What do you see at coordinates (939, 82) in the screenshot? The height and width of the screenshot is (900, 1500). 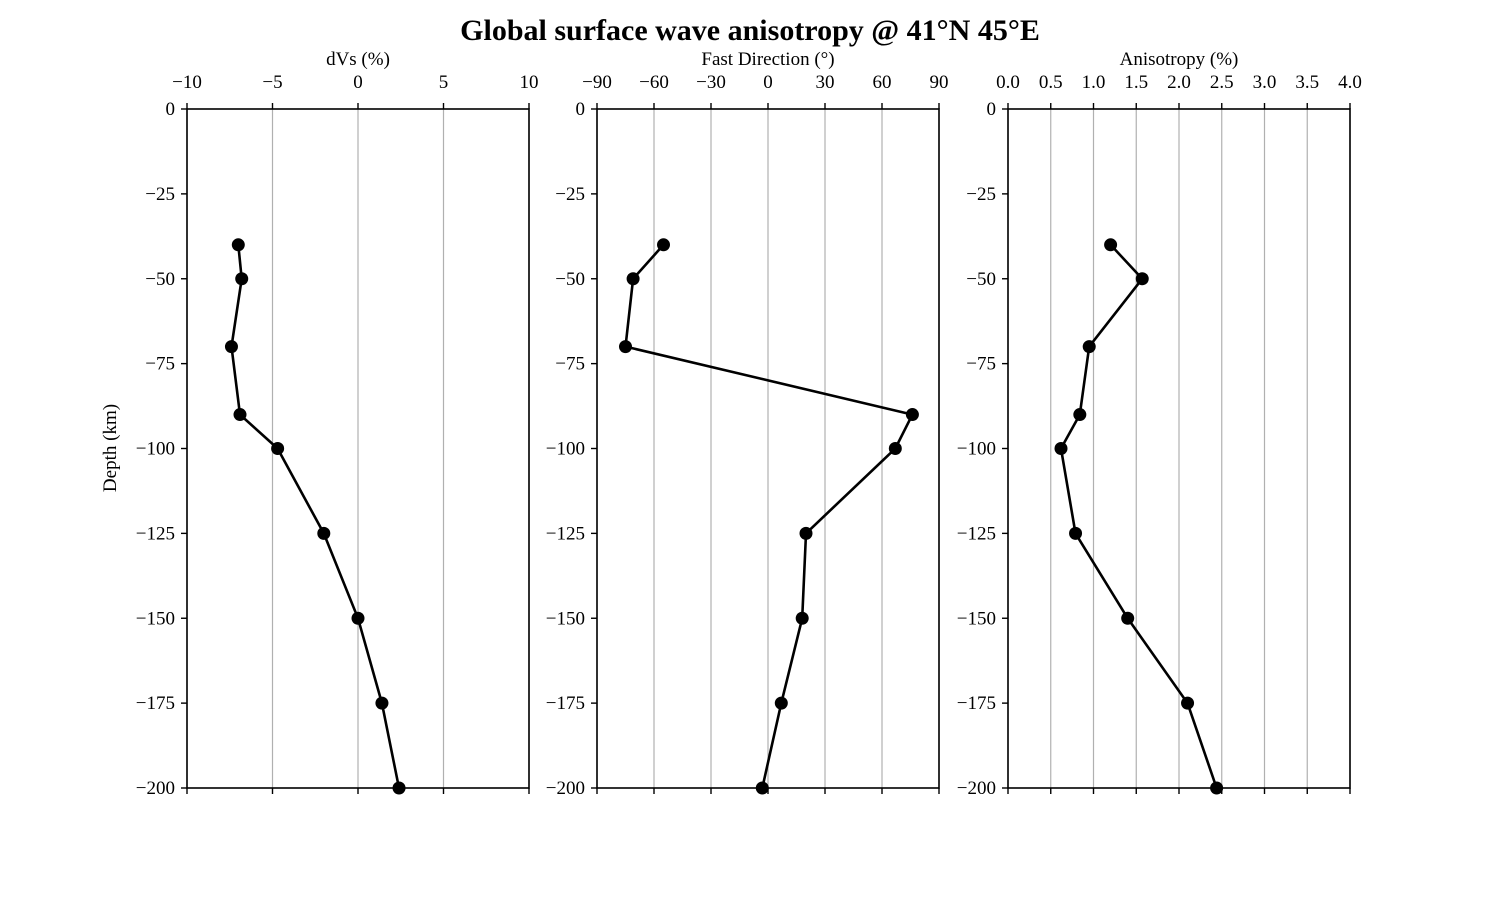 I see `x-tick-label: 90` at bounding box center [939, 82].